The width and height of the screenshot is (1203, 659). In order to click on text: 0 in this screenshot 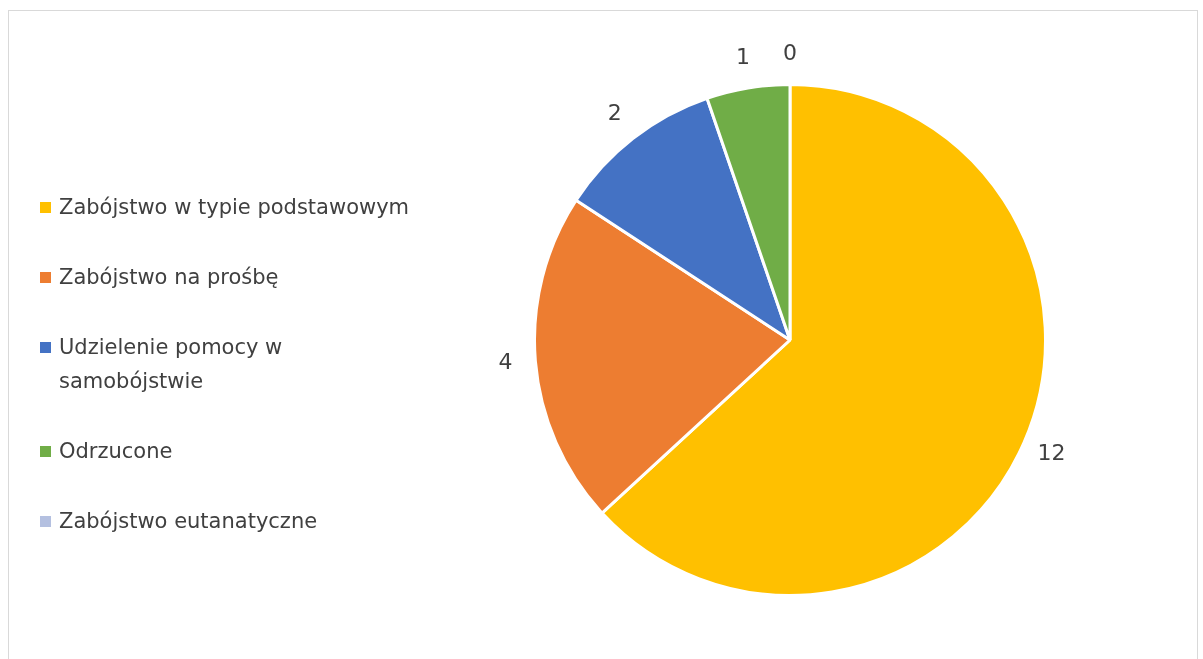, I will do `click(790, 53)`.